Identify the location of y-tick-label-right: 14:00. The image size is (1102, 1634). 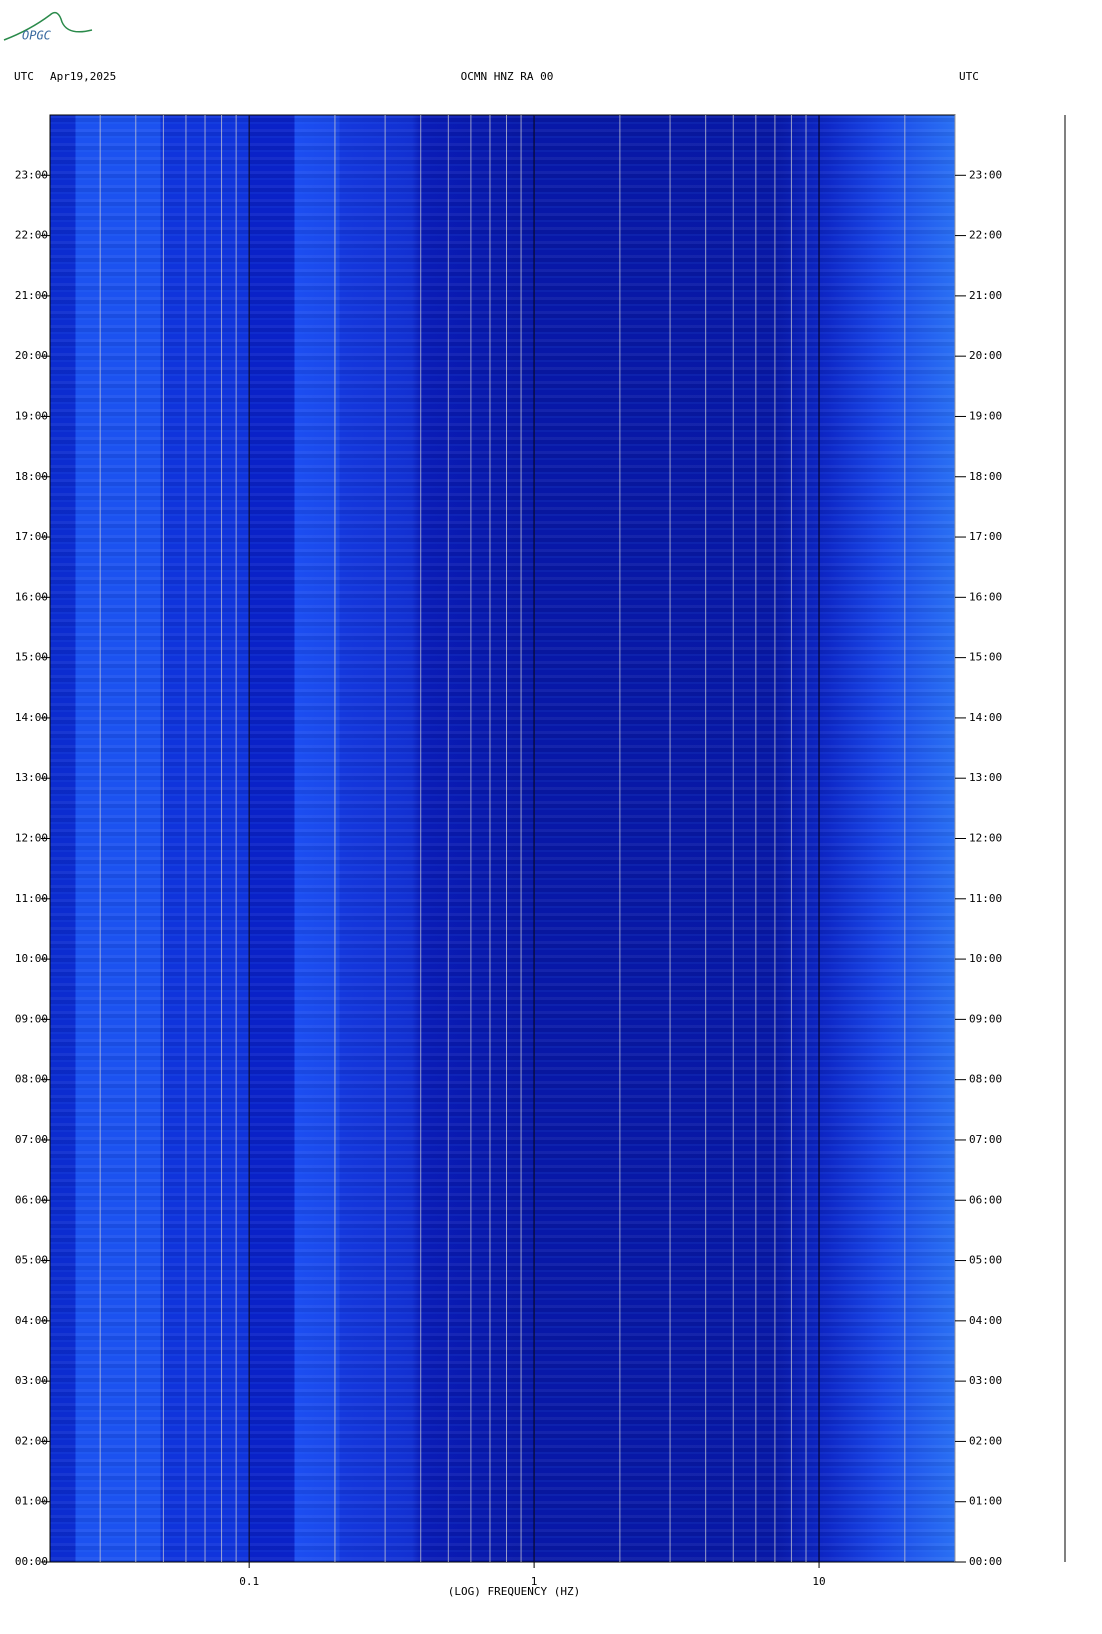
(985, 717).